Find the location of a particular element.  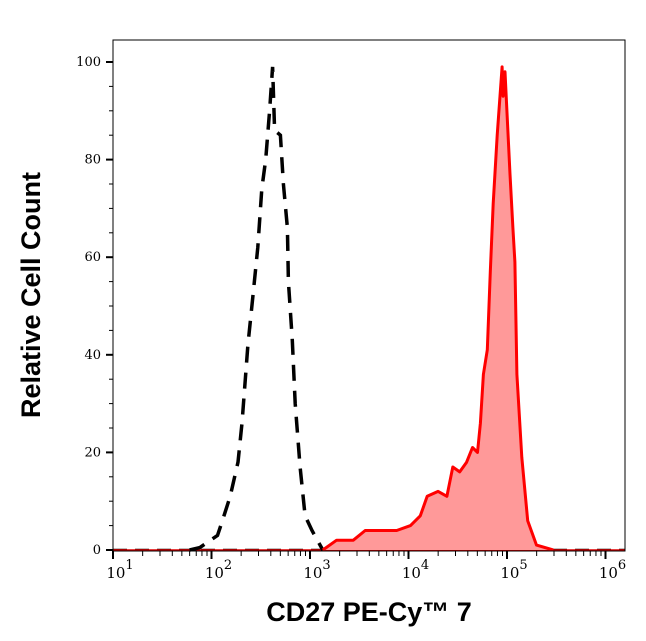

y-tick-label: 100 is located at coordinates (88, 62).